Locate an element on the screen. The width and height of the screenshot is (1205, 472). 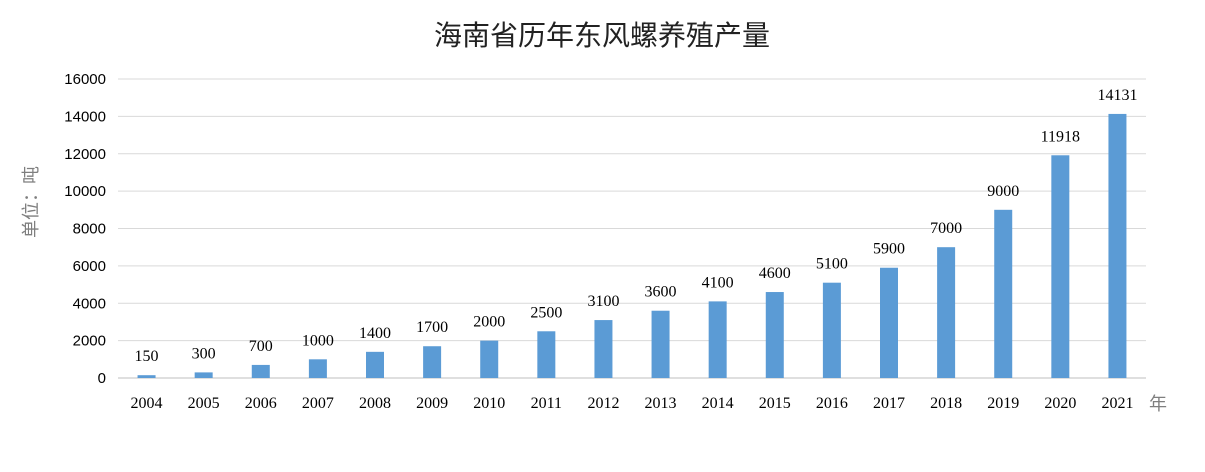
y-axis-ticks: 0 2000 4000 6000 8000 10000 12000 14000 16000 is located at coordinates (85, 229).